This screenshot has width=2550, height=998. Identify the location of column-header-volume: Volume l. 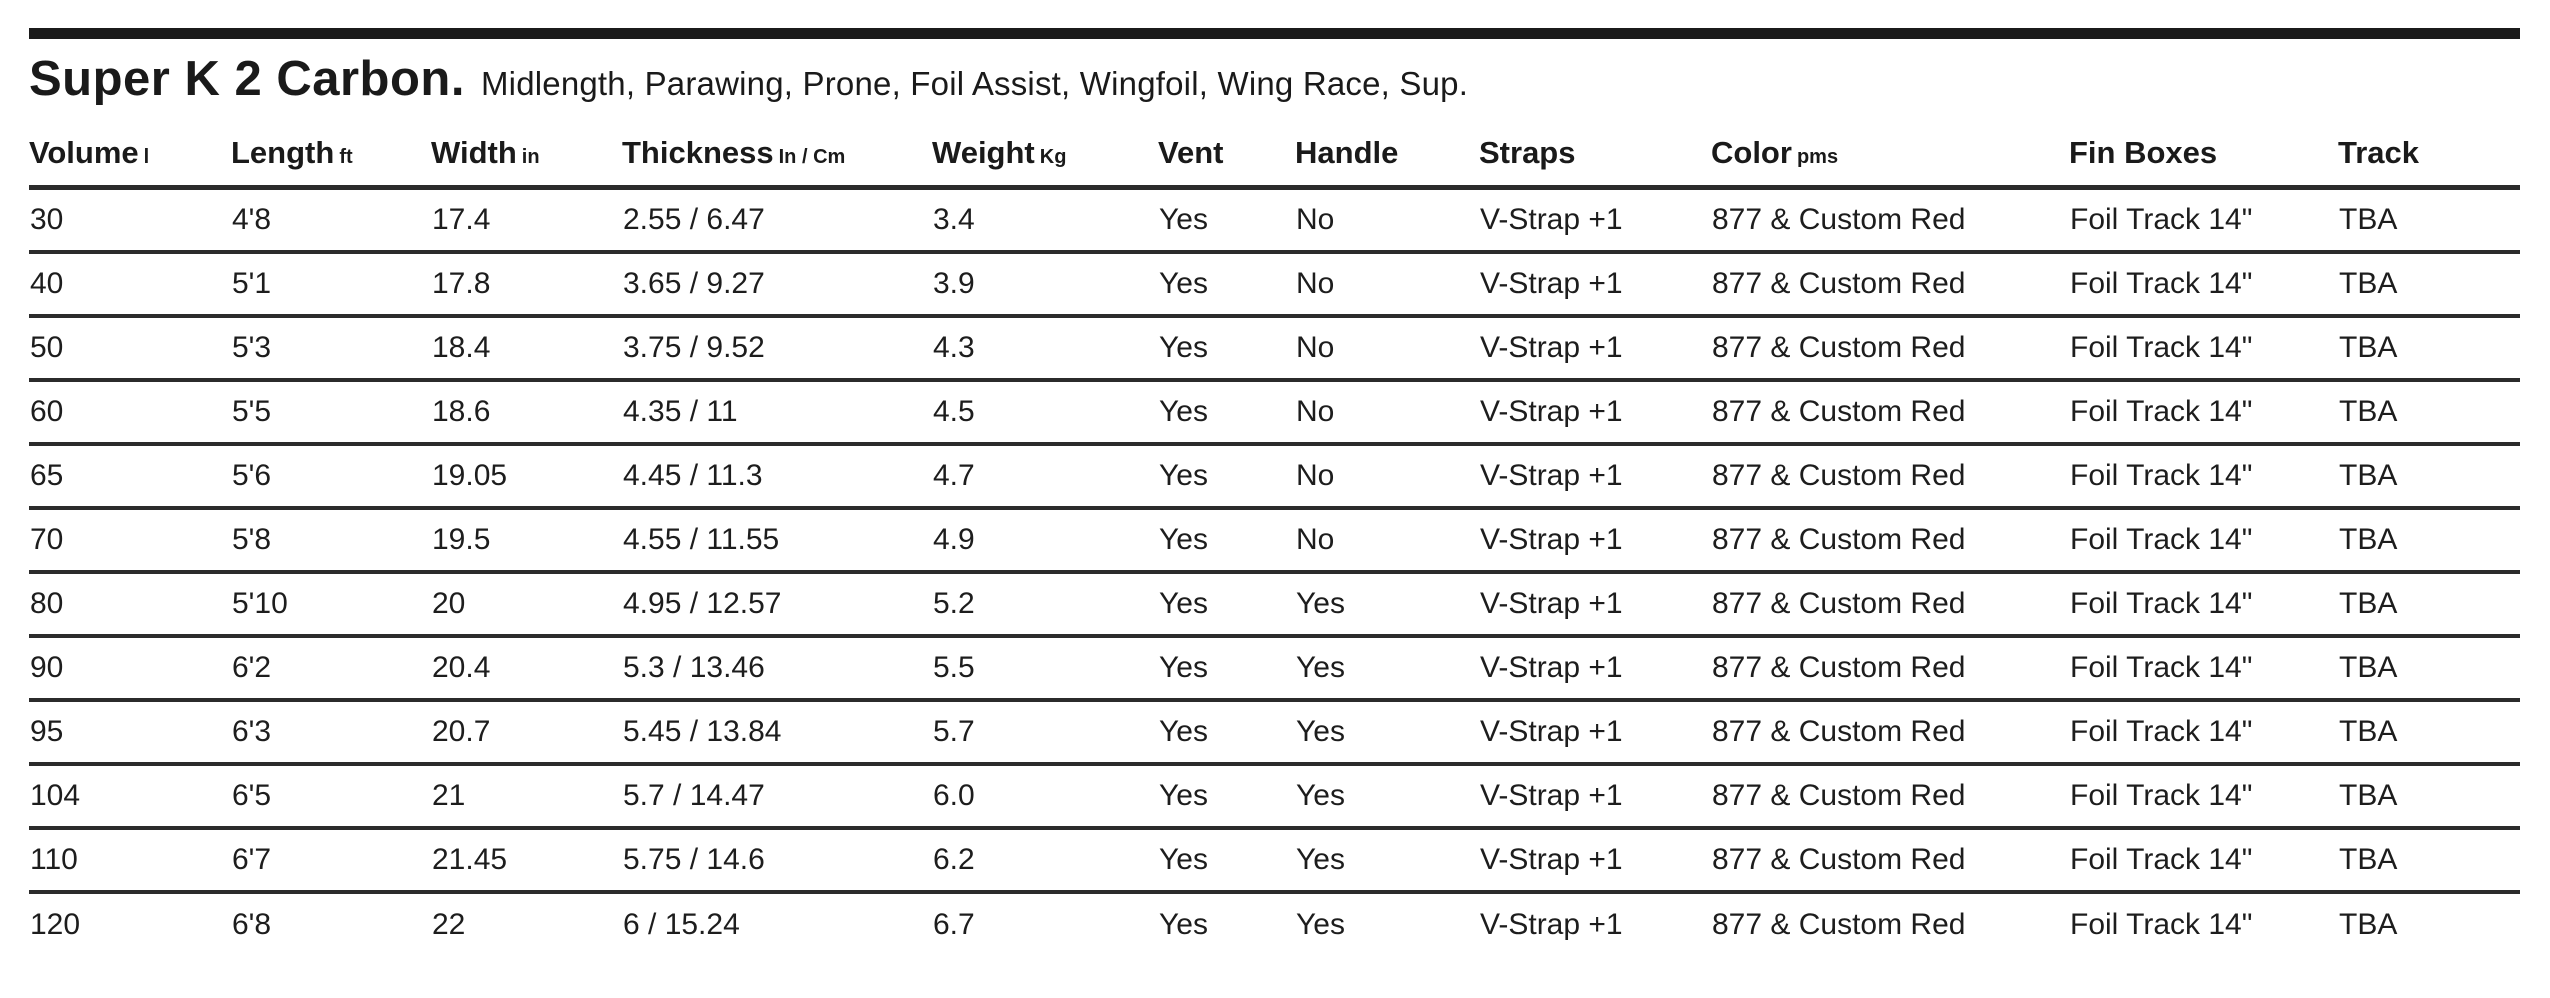
(130, 148).